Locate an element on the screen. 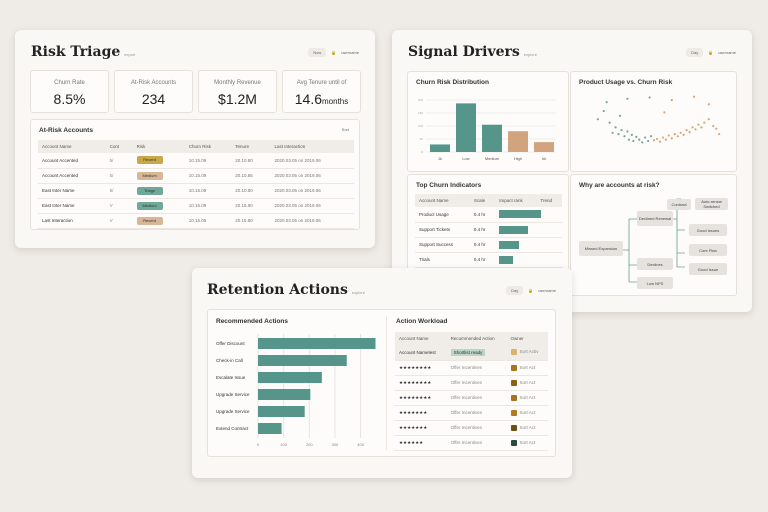 The width and height of the screenshot is (768, 512). tree-node: Contract is located at coordinates (679, 204).